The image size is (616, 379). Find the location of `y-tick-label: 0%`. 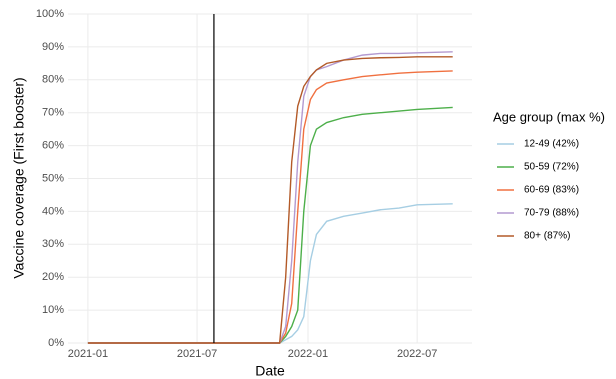

y-tick-label: 0% is located at coordinates (56, 343).